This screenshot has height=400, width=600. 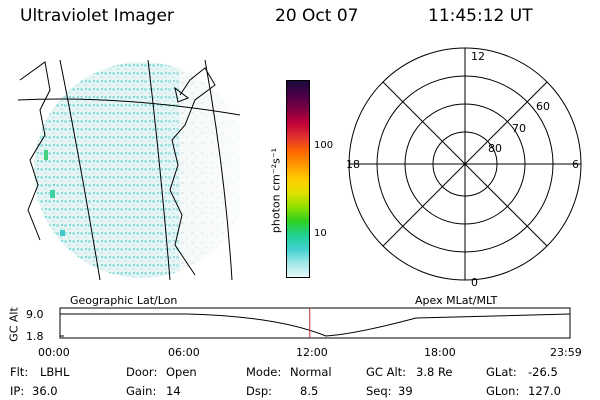 What do you see at coordinates (309, 391) in the screenshot?
I see `dsp-value: 8.5` at bounding box center [309, 391].